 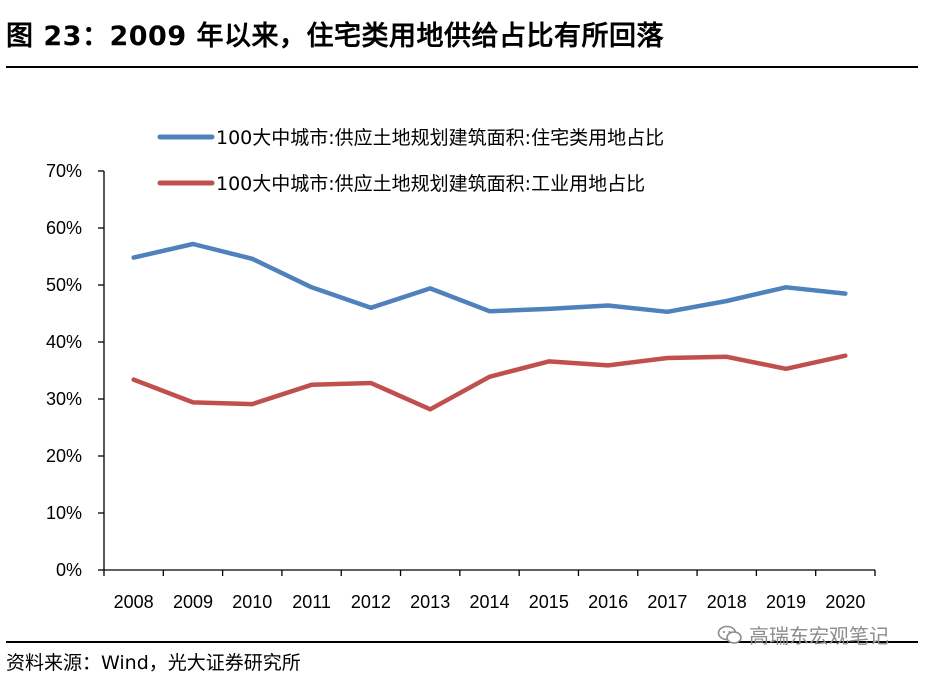 What do you see at coordinates (69, 570) in the screenshot?
I see `y-tick-label: 0%` at bounding box center [69, 570].